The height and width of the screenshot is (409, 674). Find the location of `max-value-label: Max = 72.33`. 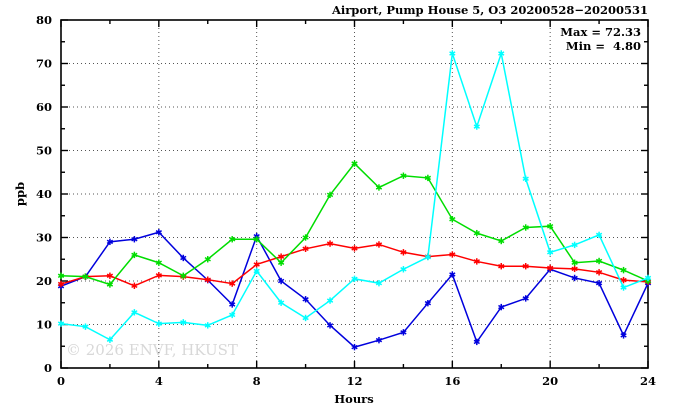

max-value-label: Max = 72.33 is located at coordinates (600, 32).